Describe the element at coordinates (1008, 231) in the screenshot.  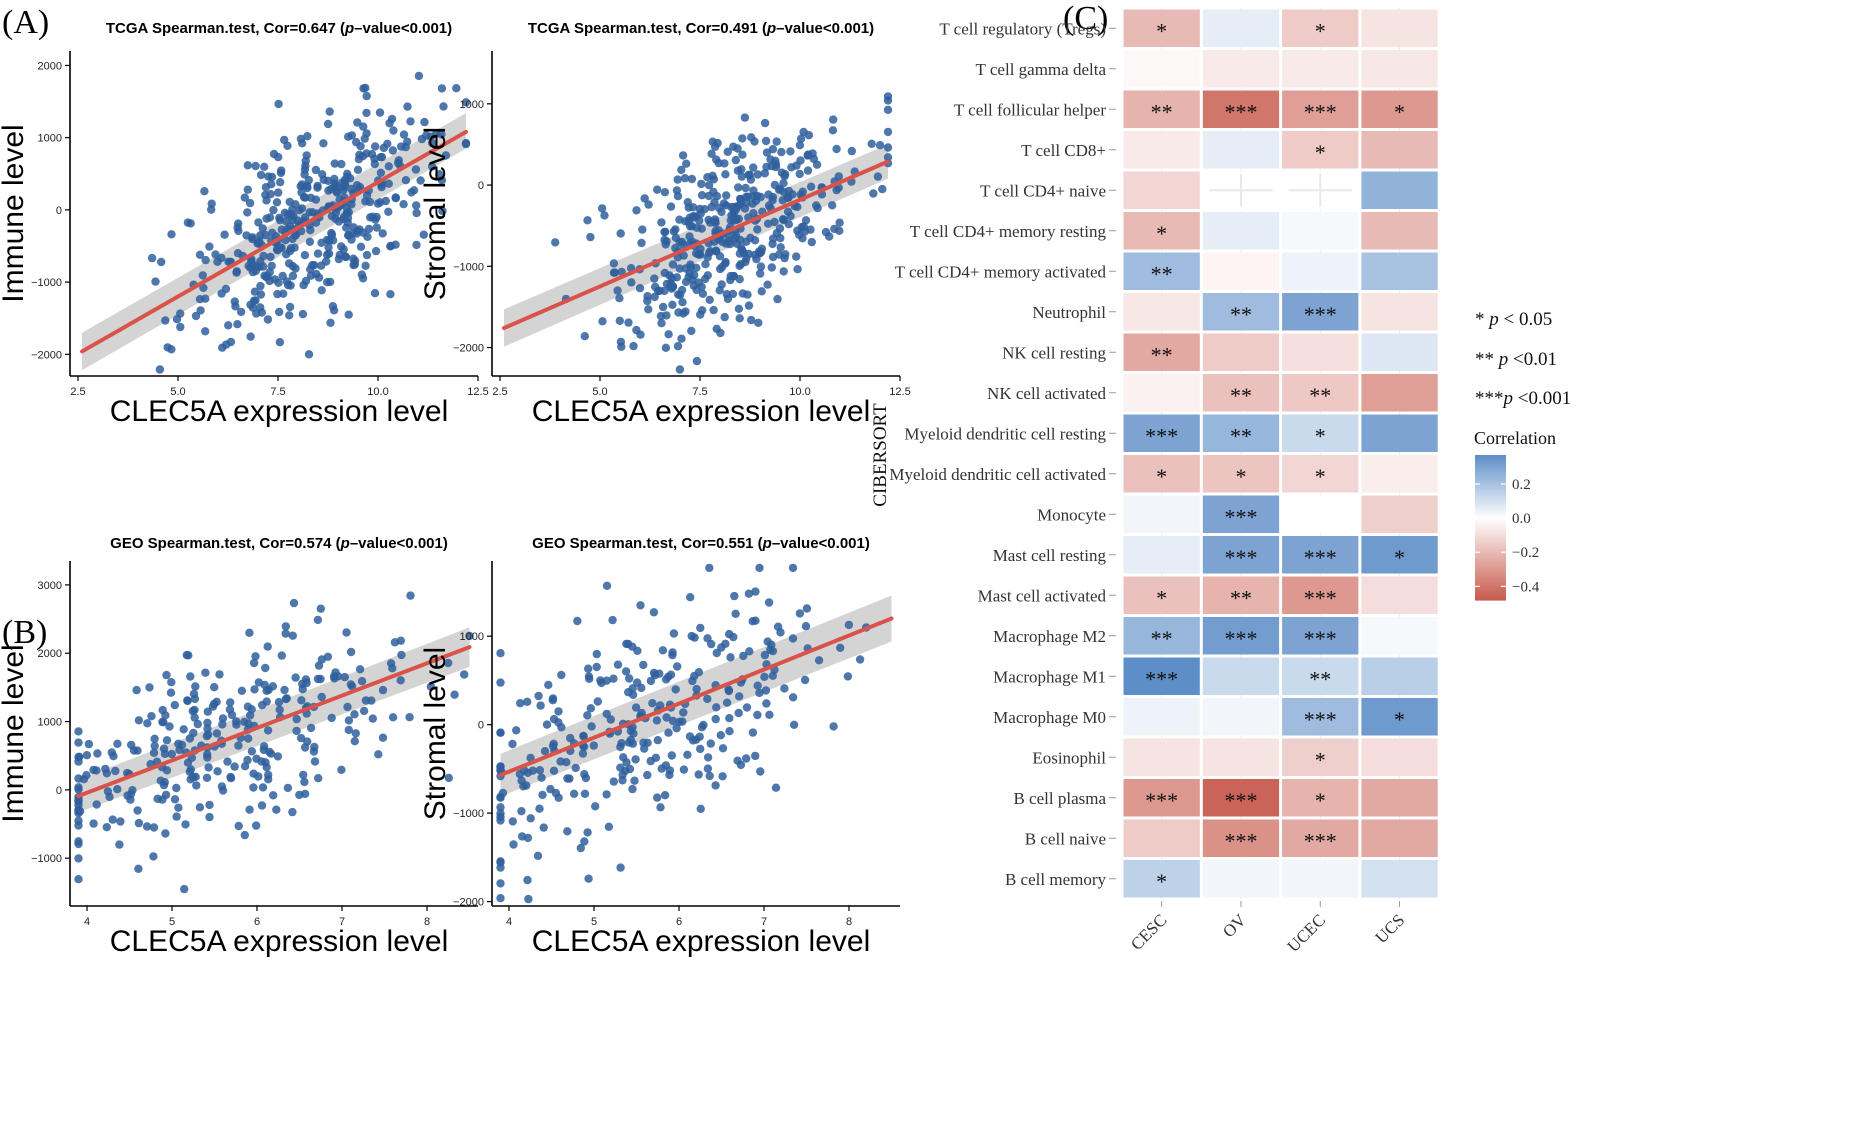
I see `heatmap-row-label: T cell CD4+ memory resting` at that location.